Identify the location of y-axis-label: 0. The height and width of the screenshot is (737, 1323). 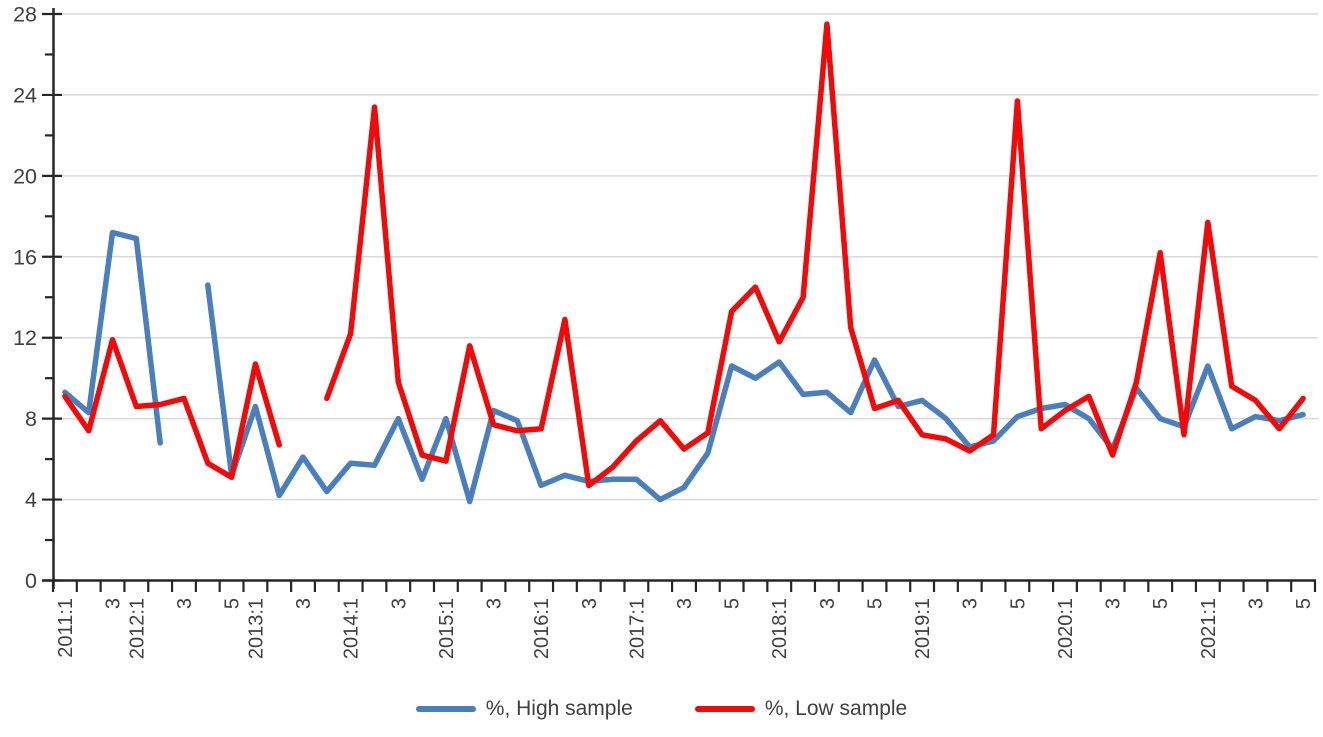
(31, 581).